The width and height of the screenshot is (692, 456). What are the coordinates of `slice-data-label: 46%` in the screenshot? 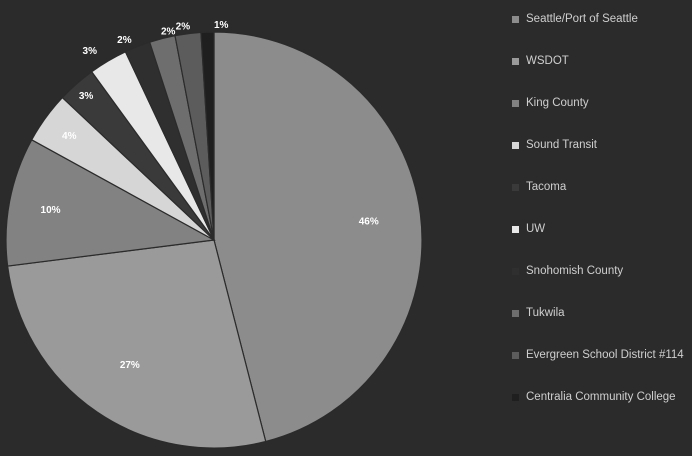 It's located at (369, 221).